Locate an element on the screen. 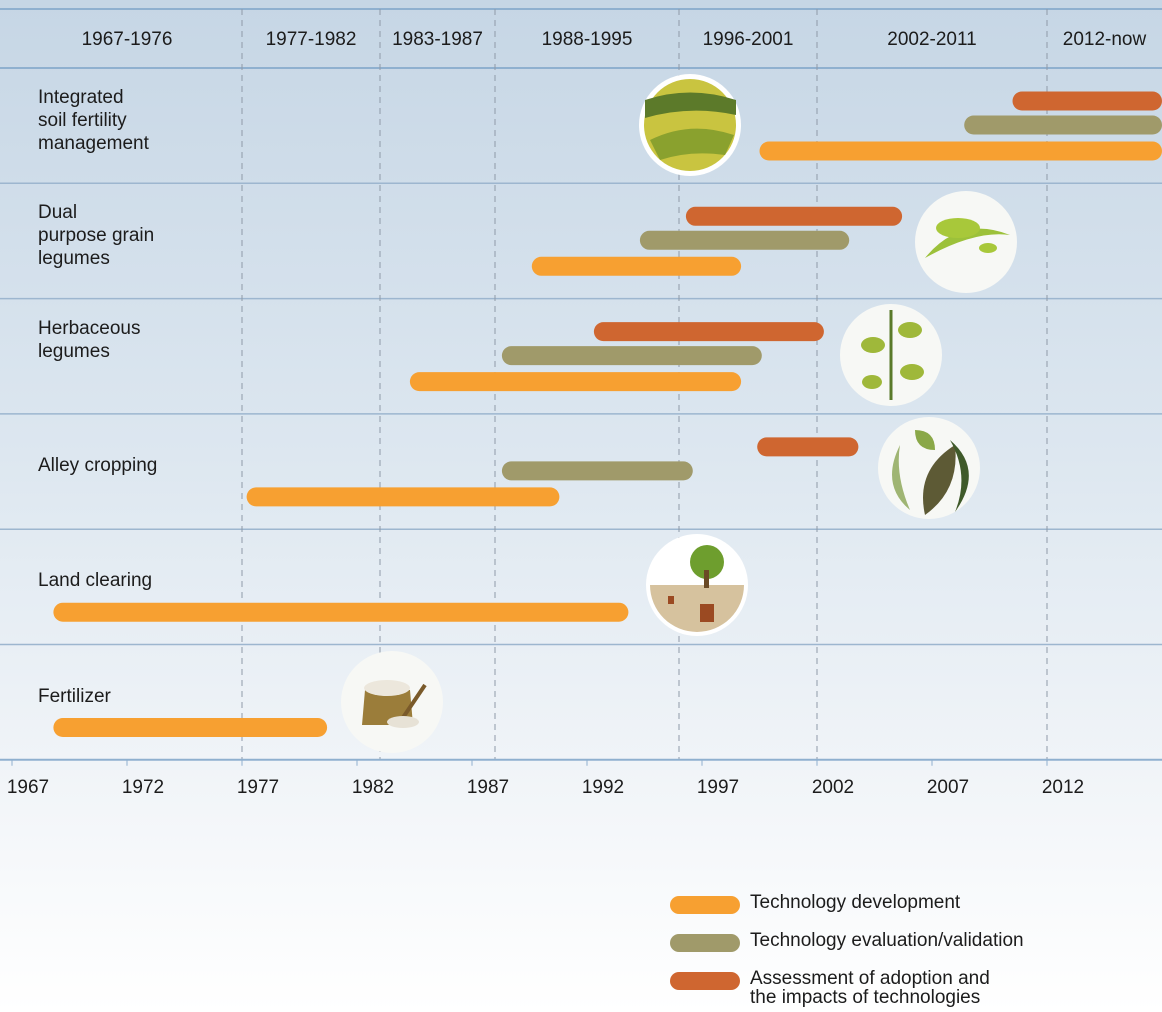 The width and height of the screenshot is (1162, 1012). row-label: Alley cropping is located at coordinates (98, 465).